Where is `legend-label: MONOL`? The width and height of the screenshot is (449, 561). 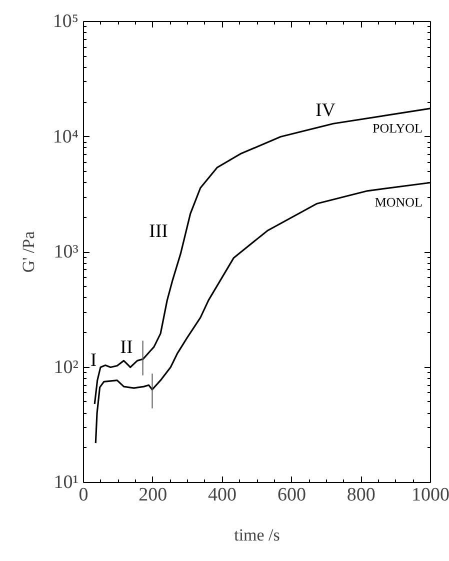
legend-label: MONOL is located at coordinates (398, 202).